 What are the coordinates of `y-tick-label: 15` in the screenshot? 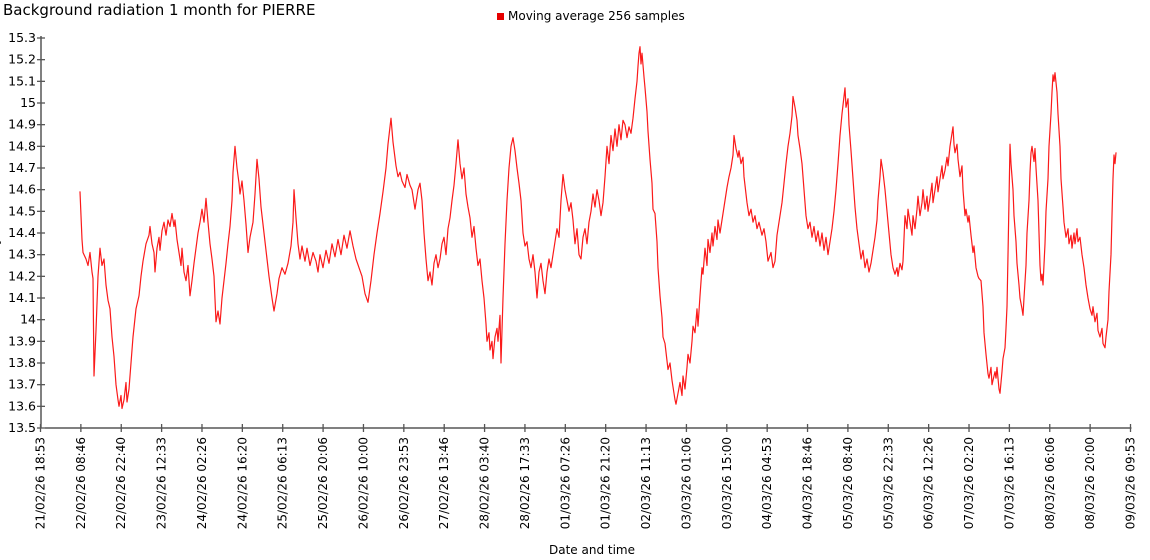 It's located at (28, 102).